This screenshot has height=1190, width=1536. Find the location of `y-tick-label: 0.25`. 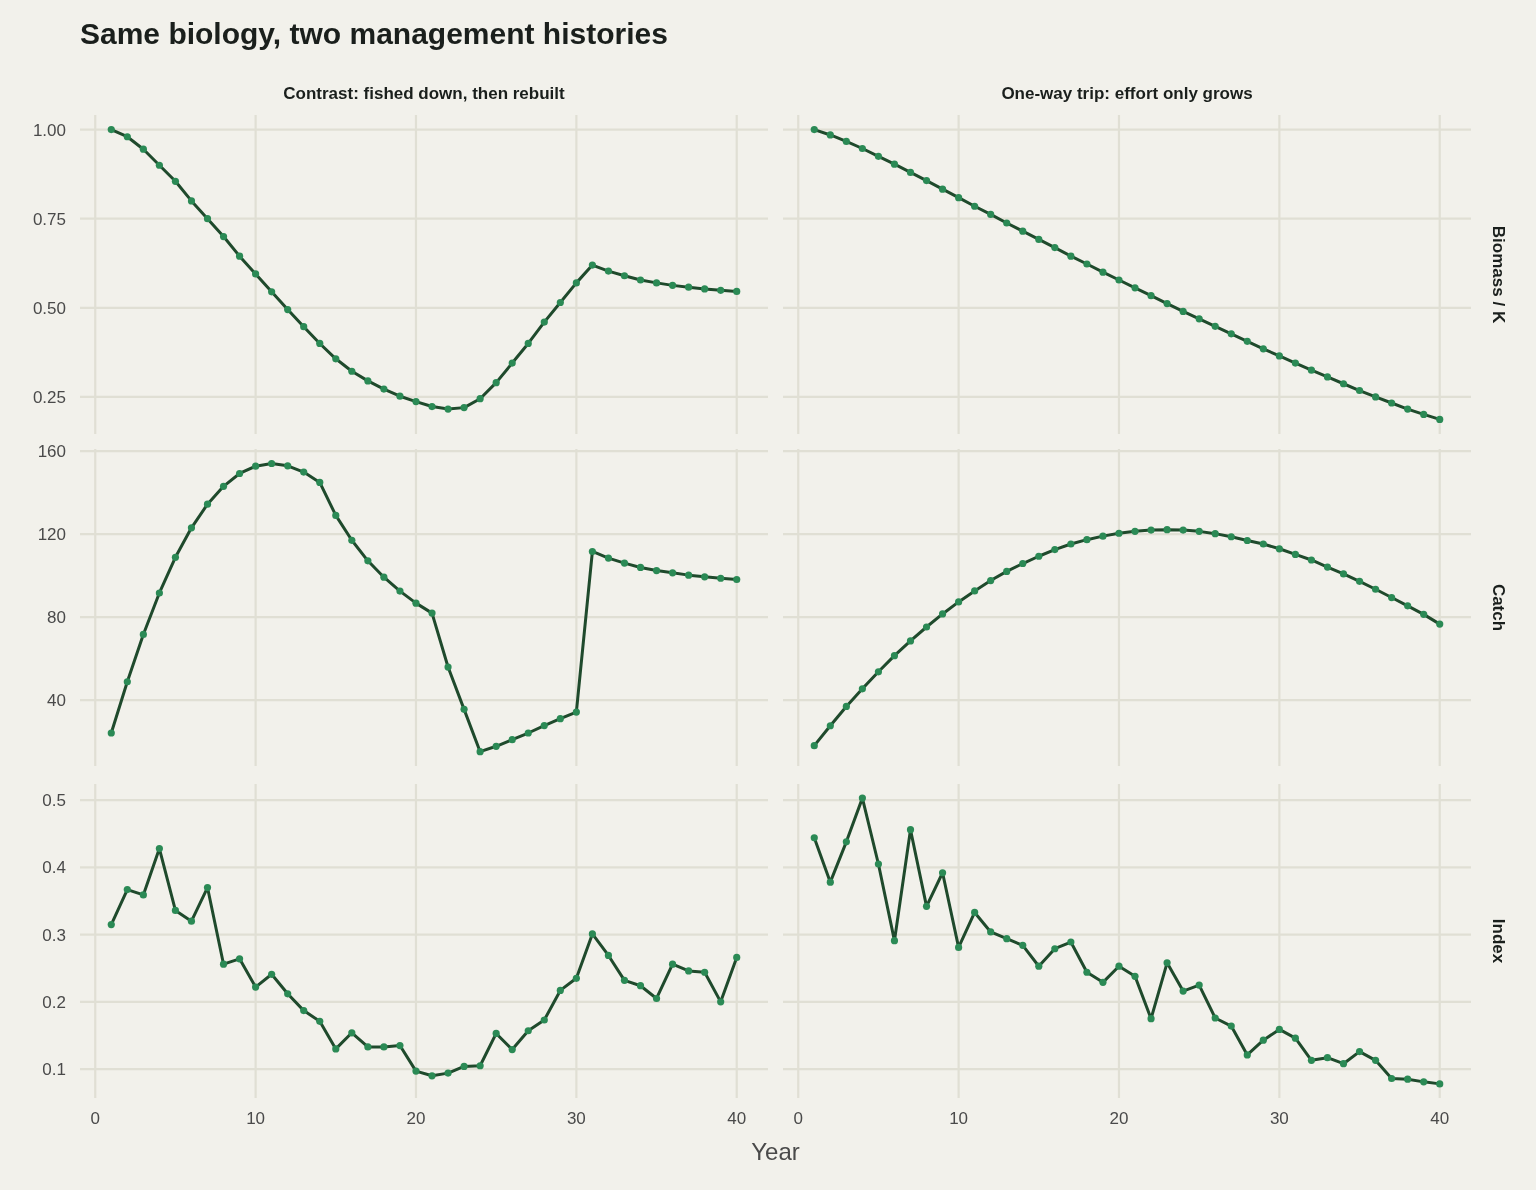

y-tick-label: 0.25 is located at coordinates (49, 397).